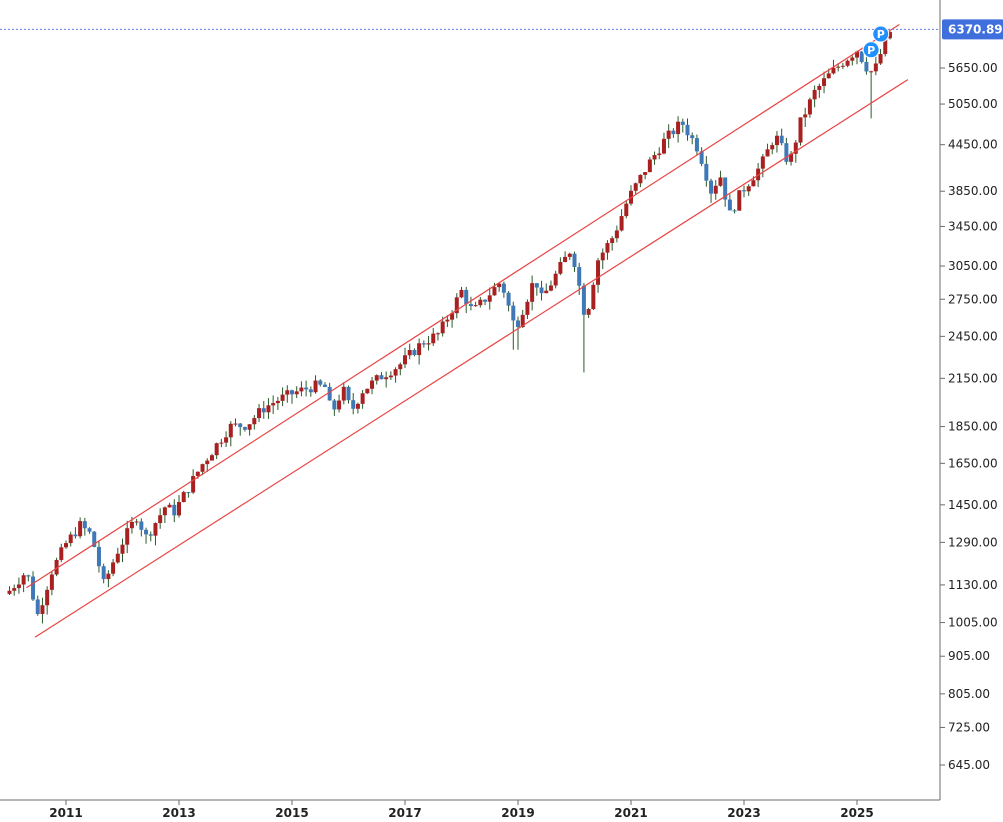 The image size is (1003, 822). I want to click on time-tick-label: 2021, so click(630, 813).